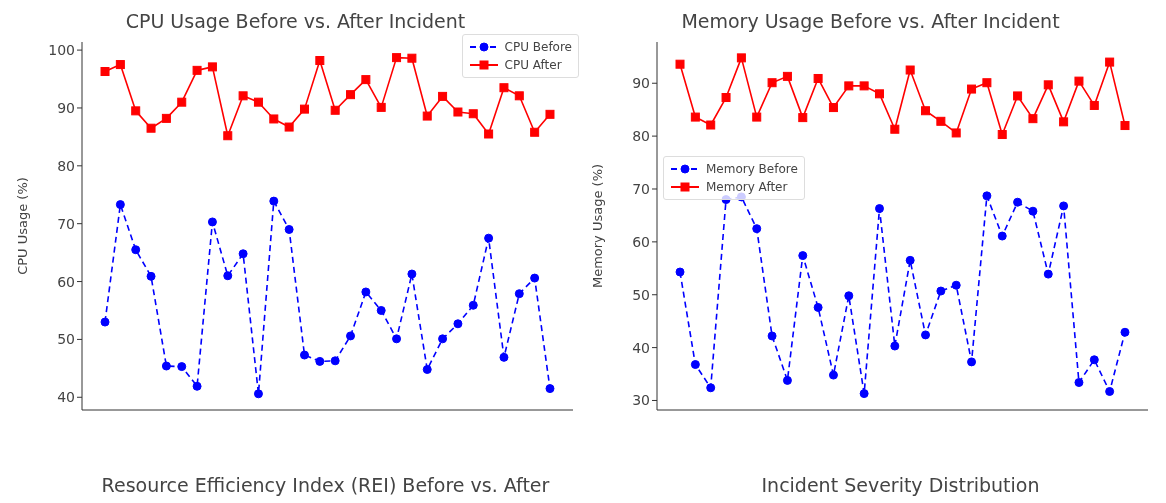  What do you see at coordinates (747, 187) in the screenshot?
I see `legend-label: Memory After` at bounding box center [747, 187].